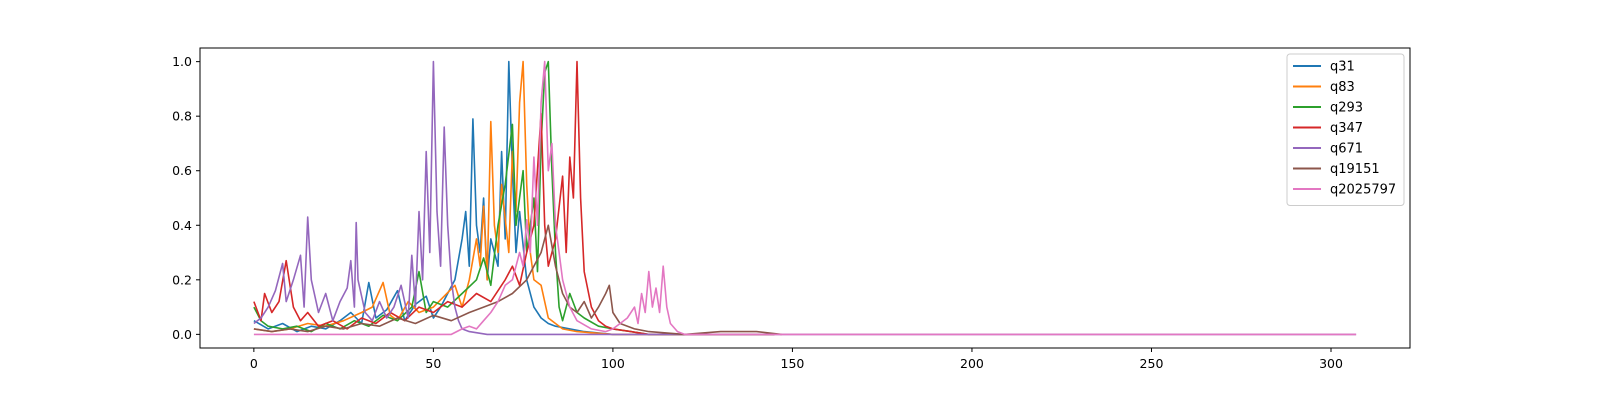 Image resolution: width=1600 pixels, height=400 pixels. Describe the element at coordinates (1331, 363) in the screenshot. I see `x-tick-label: 300` at that location.